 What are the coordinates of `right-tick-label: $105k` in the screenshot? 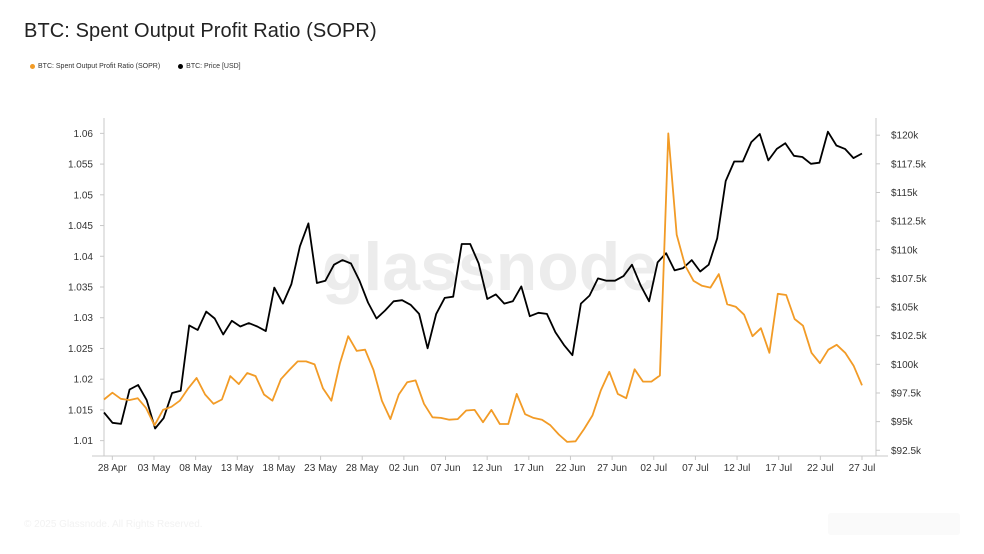 It's located at (905, 308).